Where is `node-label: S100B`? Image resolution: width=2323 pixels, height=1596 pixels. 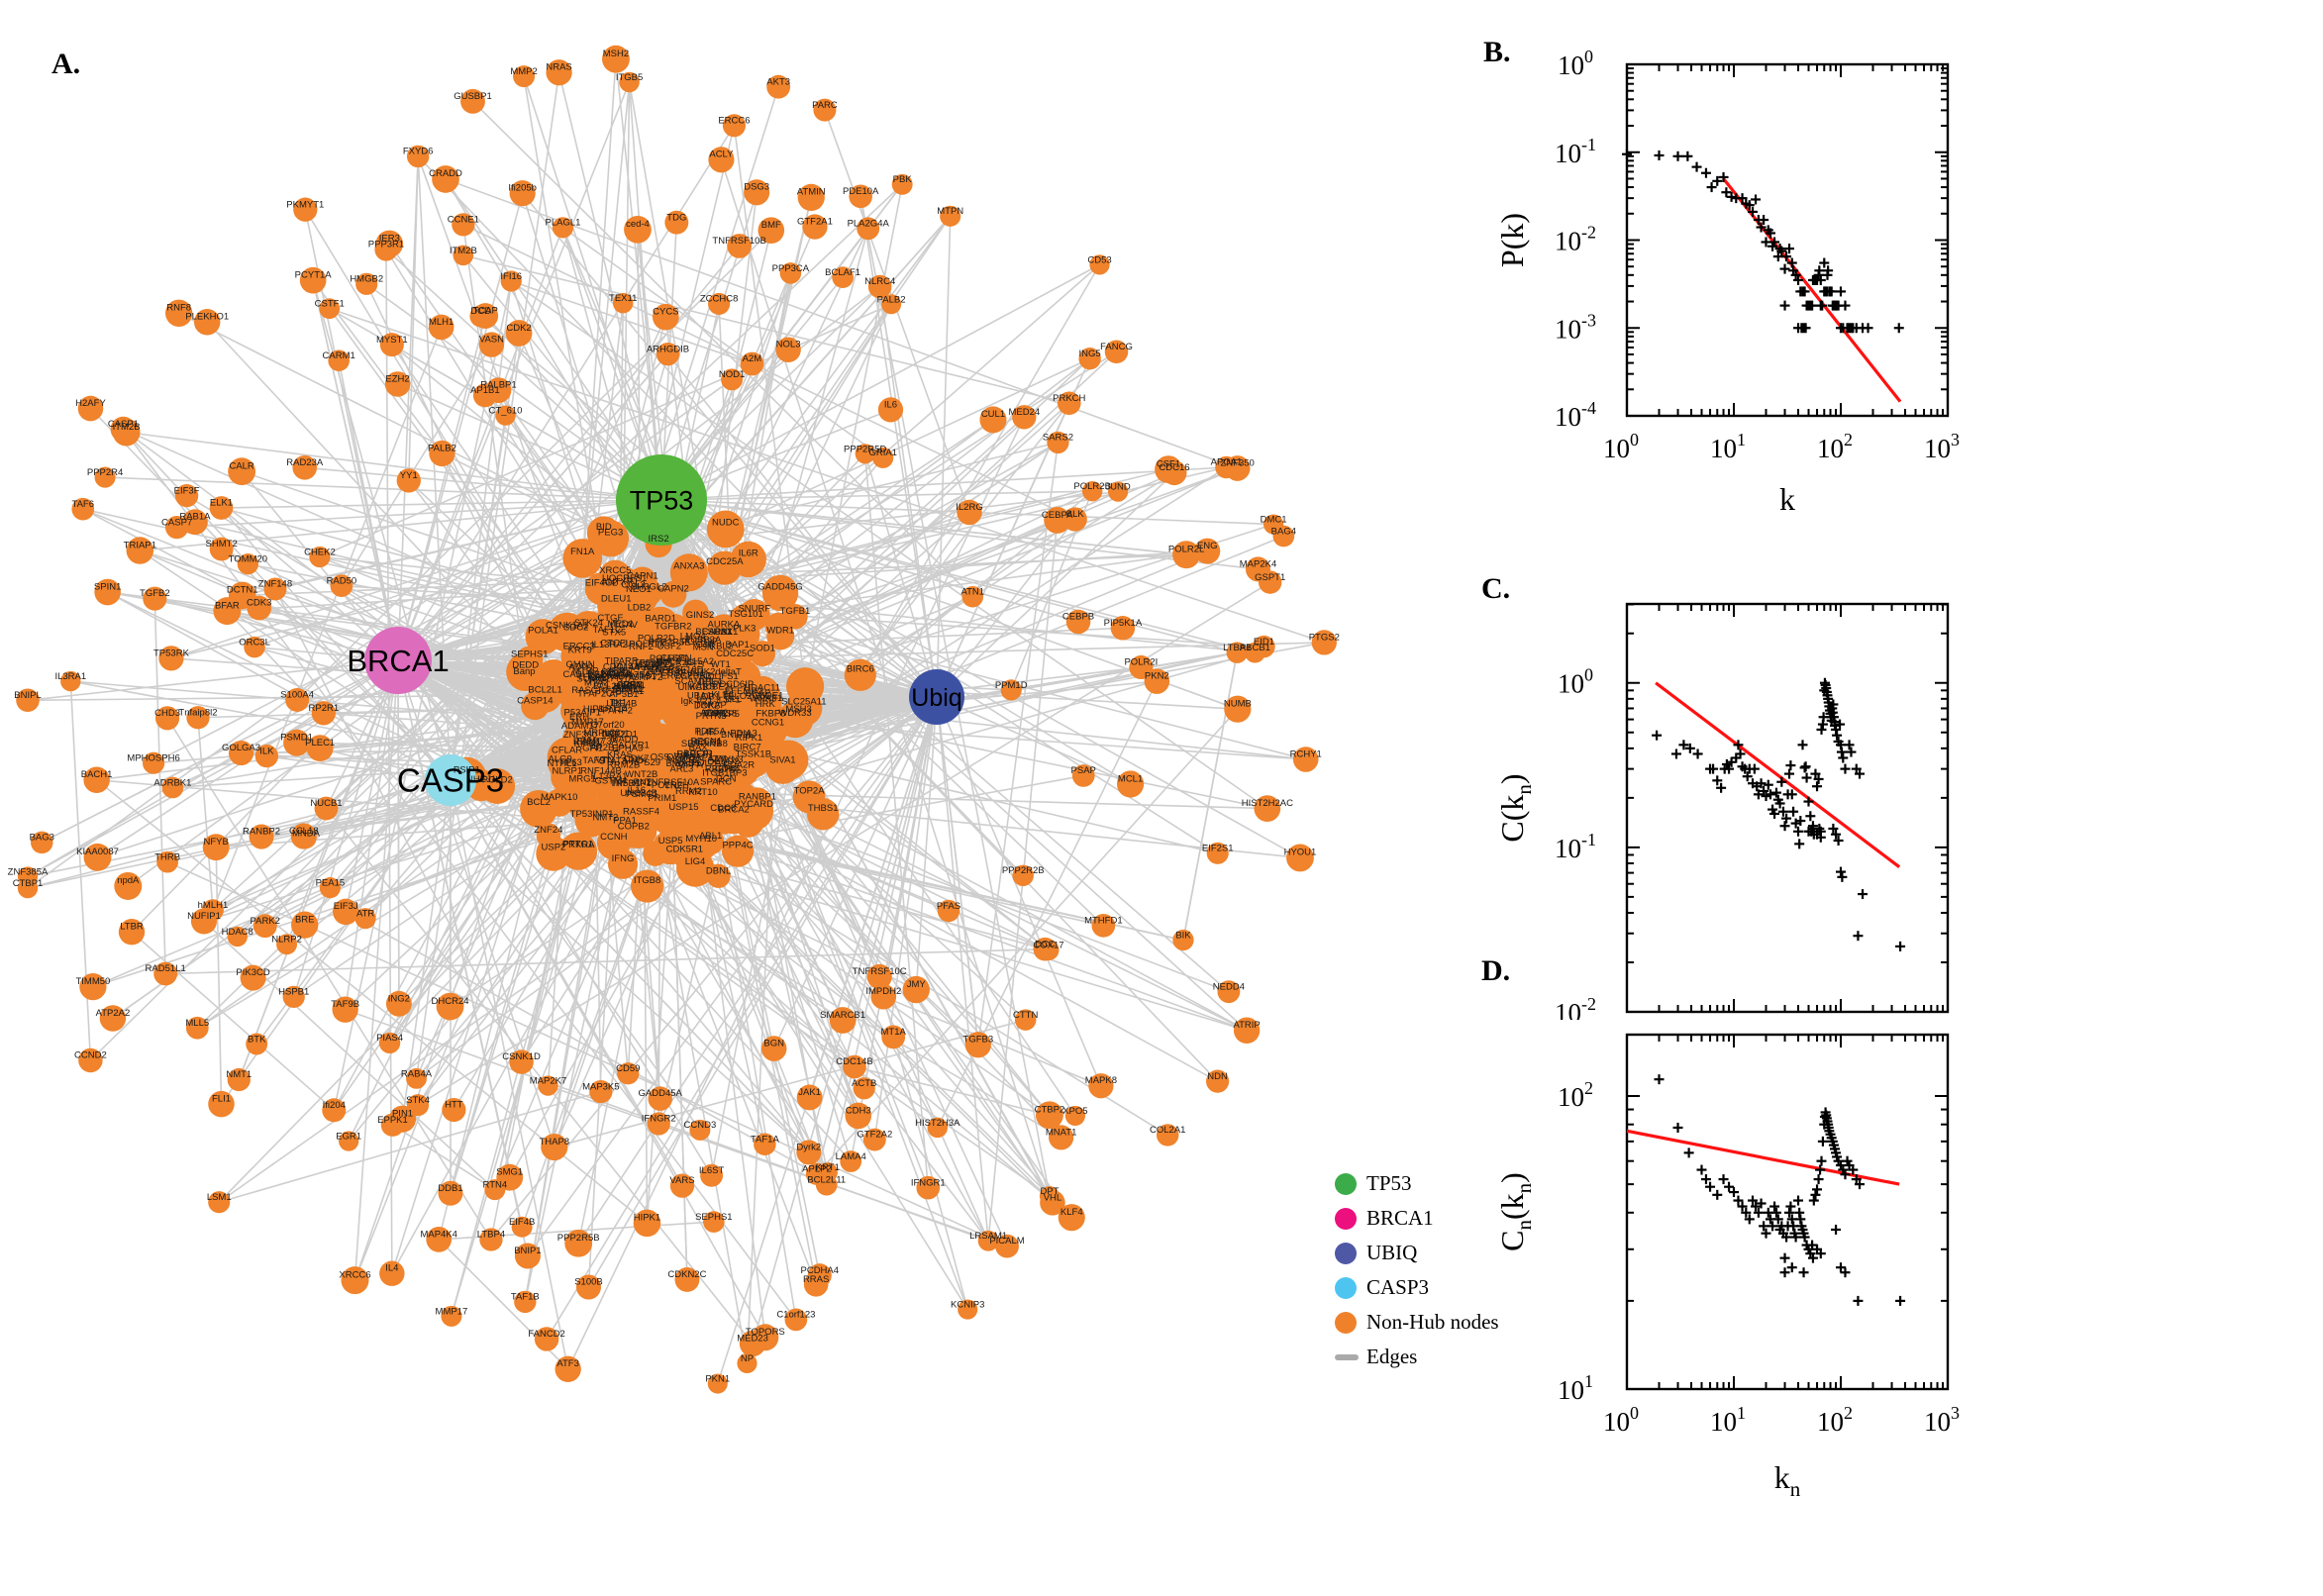 node-label: S100B is located at coordinates (588, 1281).